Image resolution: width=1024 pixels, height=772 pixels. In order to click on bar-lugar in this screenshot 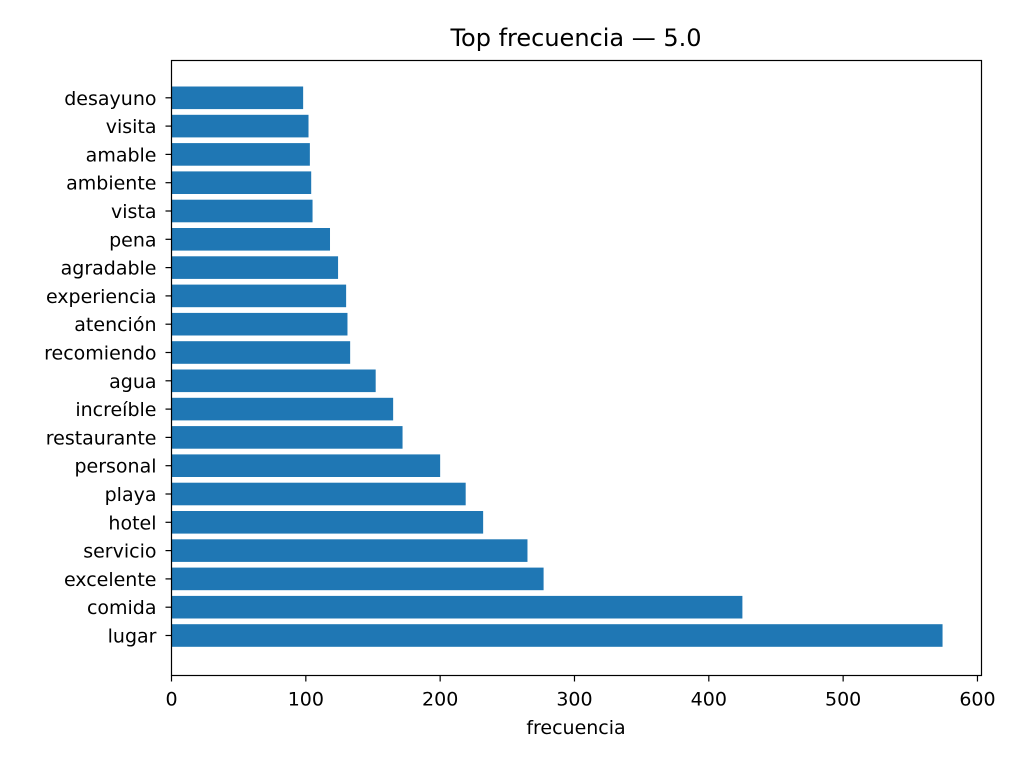, I will do `click(557, 635)`.